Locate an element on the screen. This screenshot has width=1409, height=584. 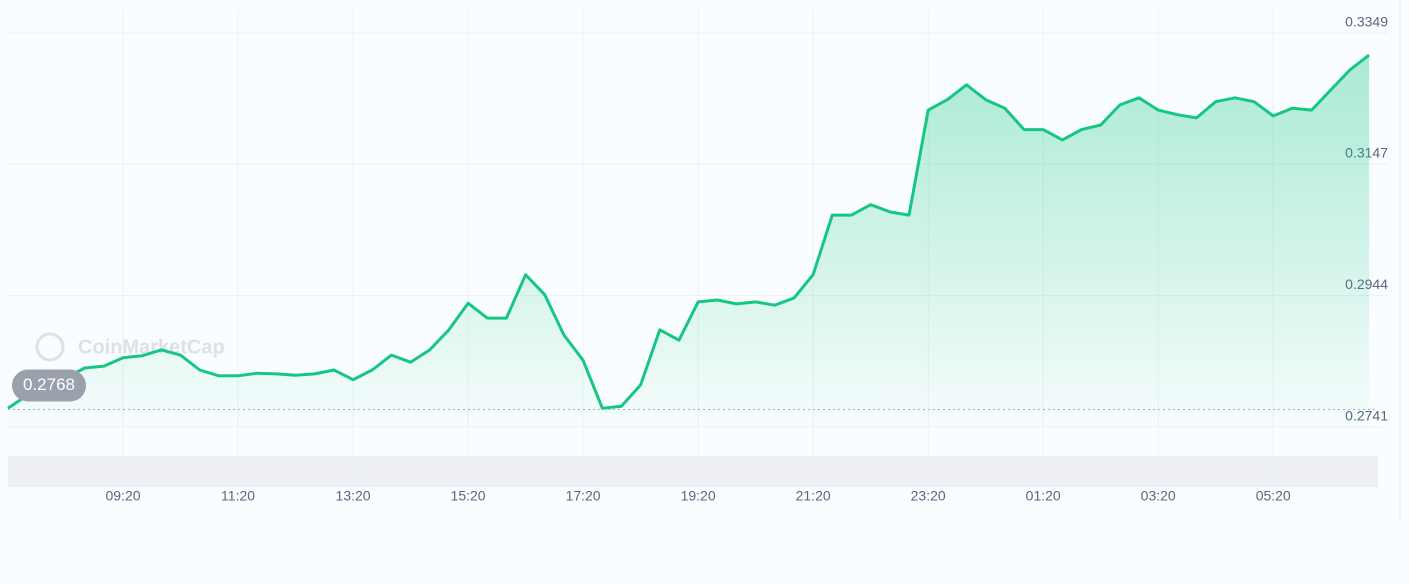
volume-band is located at coordinates (693, 471).